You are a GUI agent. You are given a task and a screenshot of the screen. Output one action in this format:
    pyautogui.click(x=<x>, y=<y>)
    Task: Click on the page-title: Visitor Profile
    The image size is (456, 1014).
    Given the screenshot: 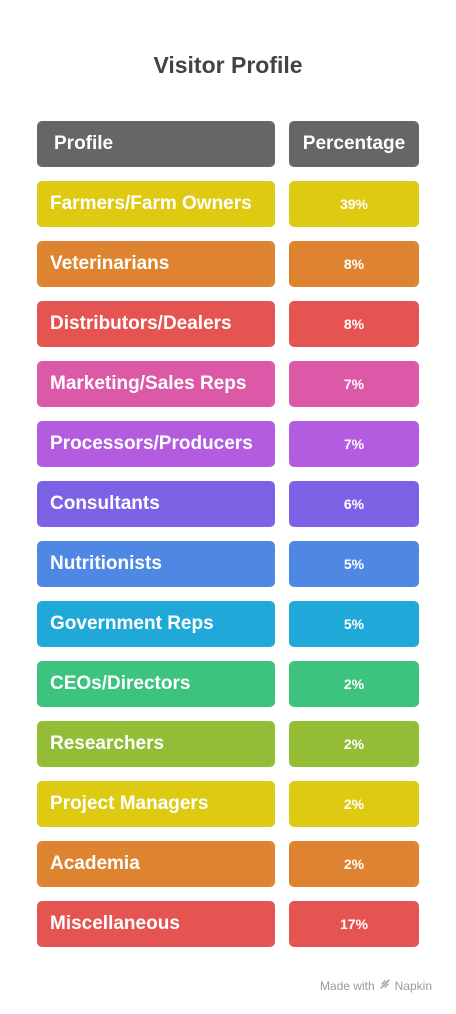 What is the action you would take?
    pyautogui.click(x=228, y=65)
    